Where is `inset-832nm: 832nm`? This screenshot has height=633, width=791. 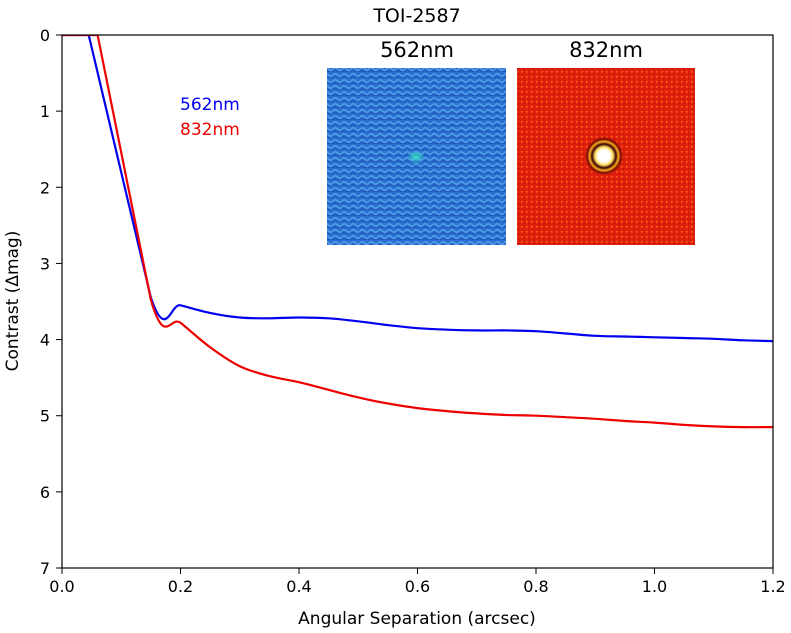
inset-832nm: 832nm is located at coordinates (606, 141).